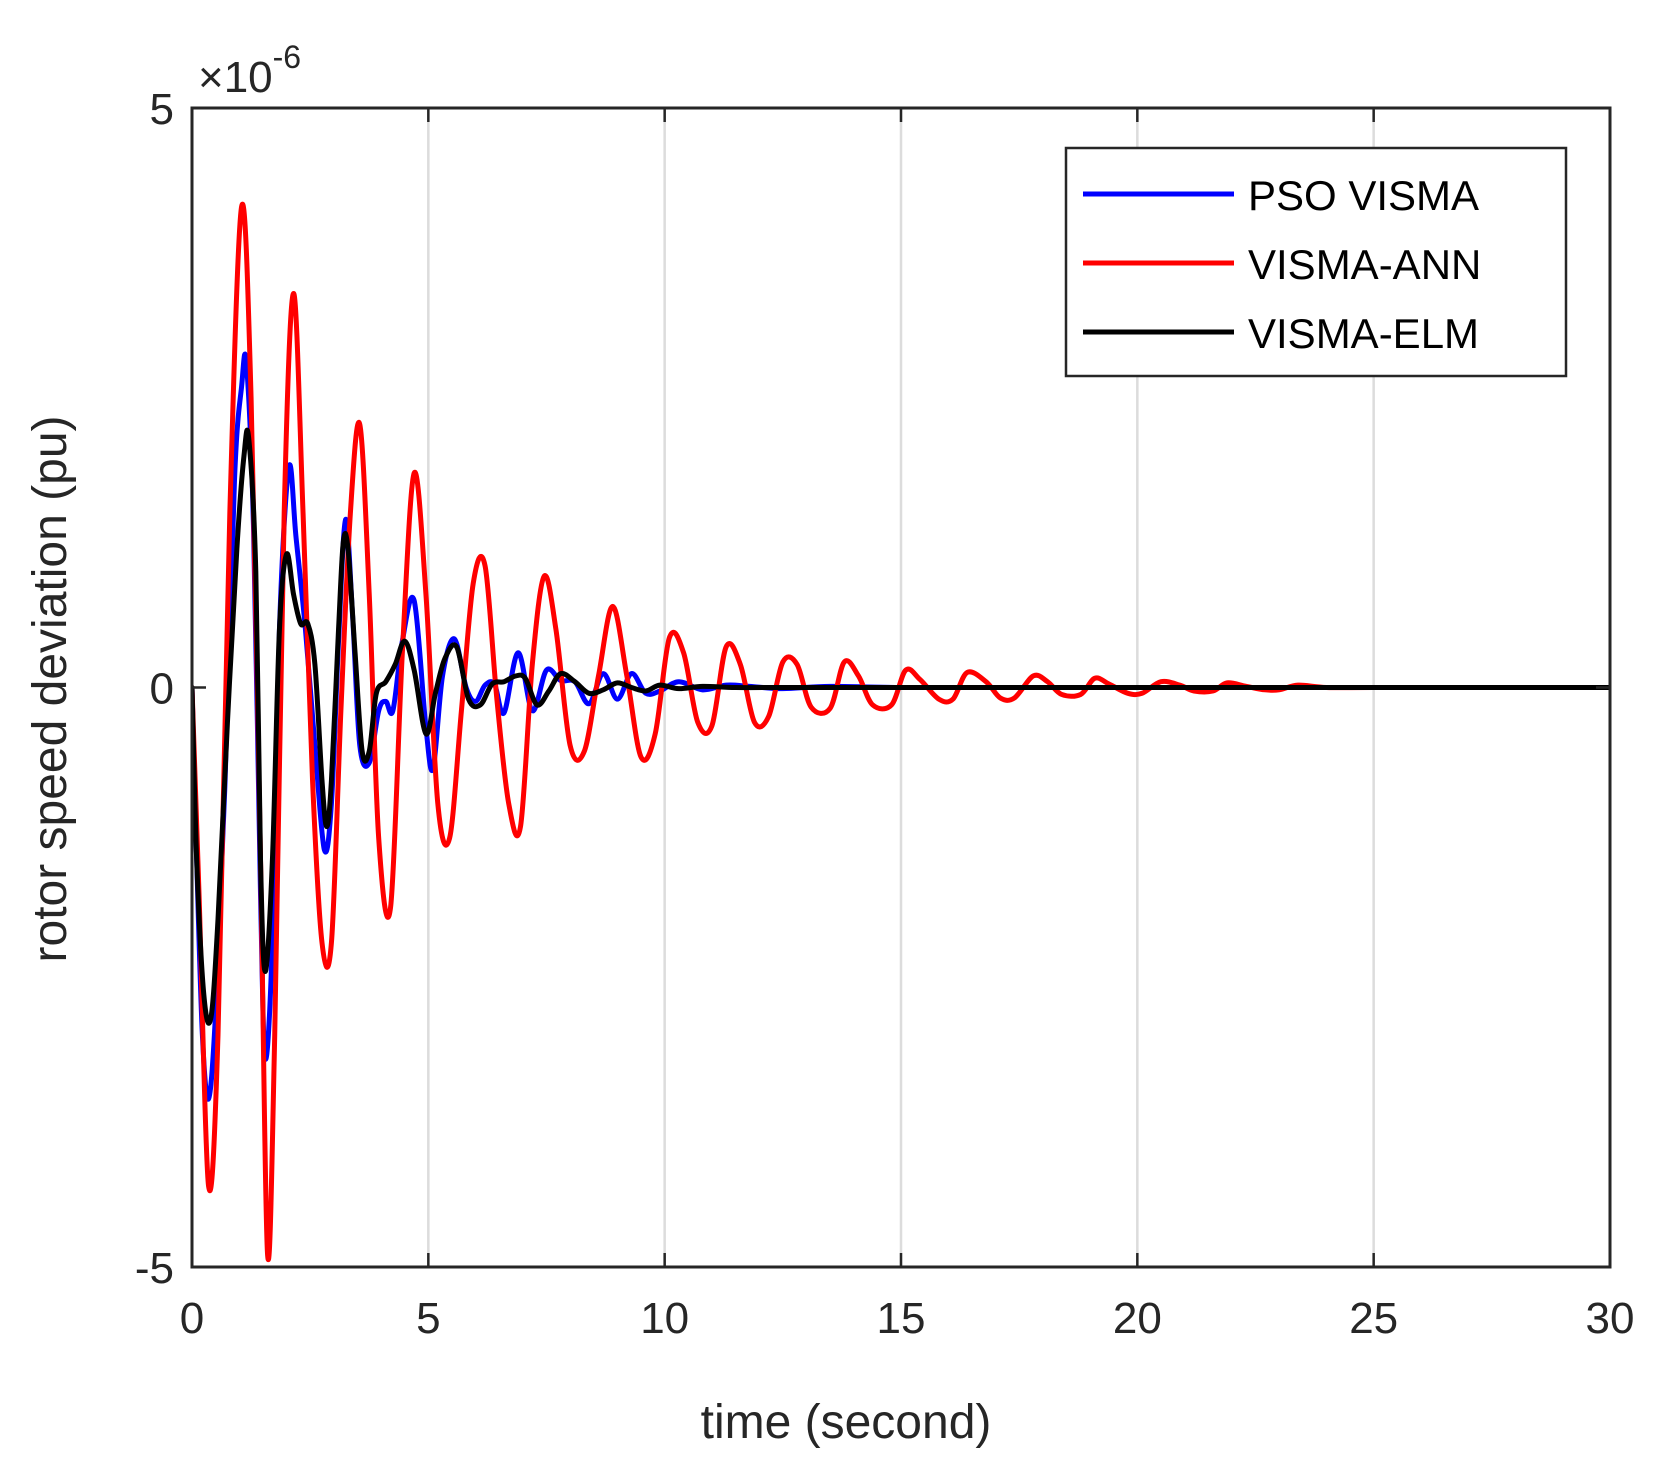 This screenshot has width=1656, height=1469. I want to click on x-tick-label: 5, so click(428, 1318).